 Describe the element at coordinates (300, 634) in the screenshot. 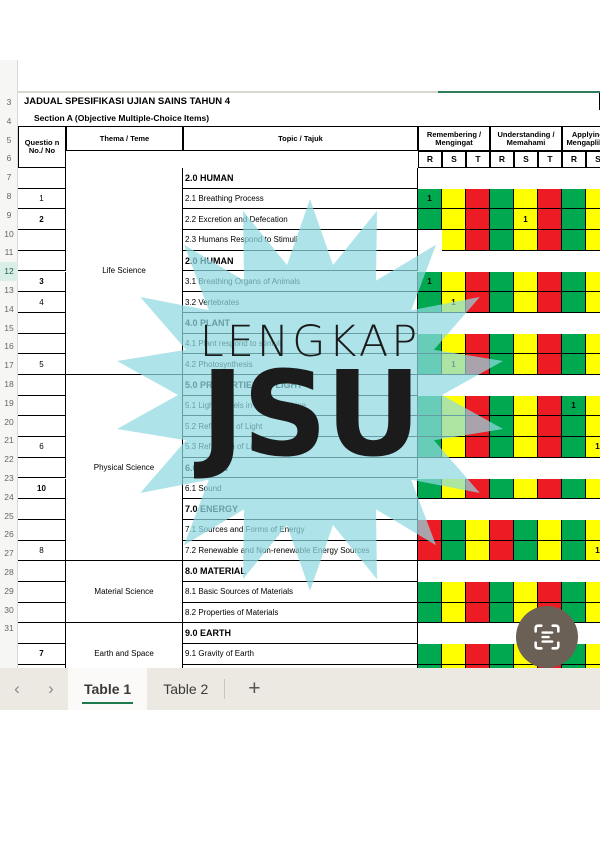

I see `cell-topic: 9.0 EARTH` at that location.